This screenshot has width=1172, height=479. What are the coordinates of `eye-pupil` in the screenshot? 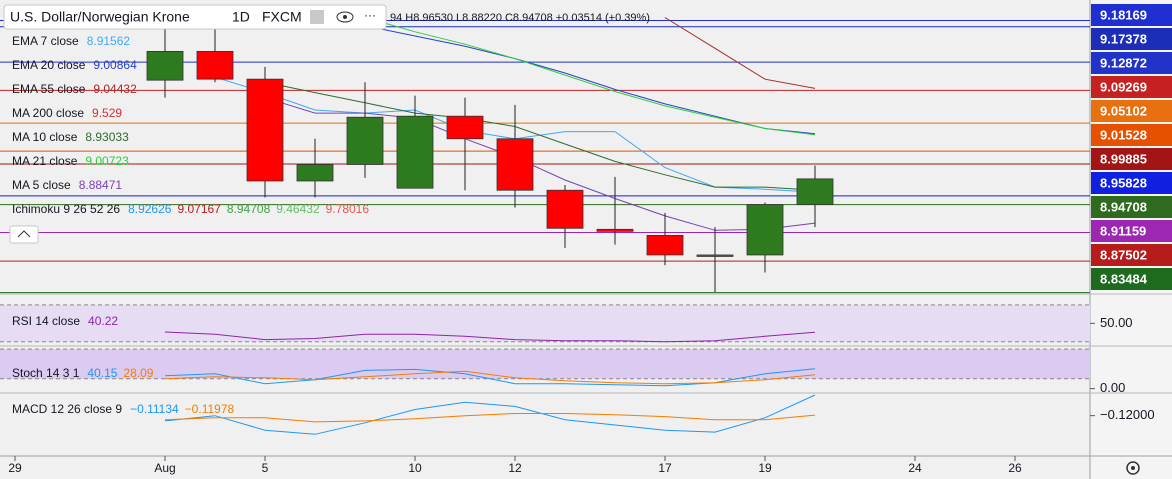 It's located at (345, 17).